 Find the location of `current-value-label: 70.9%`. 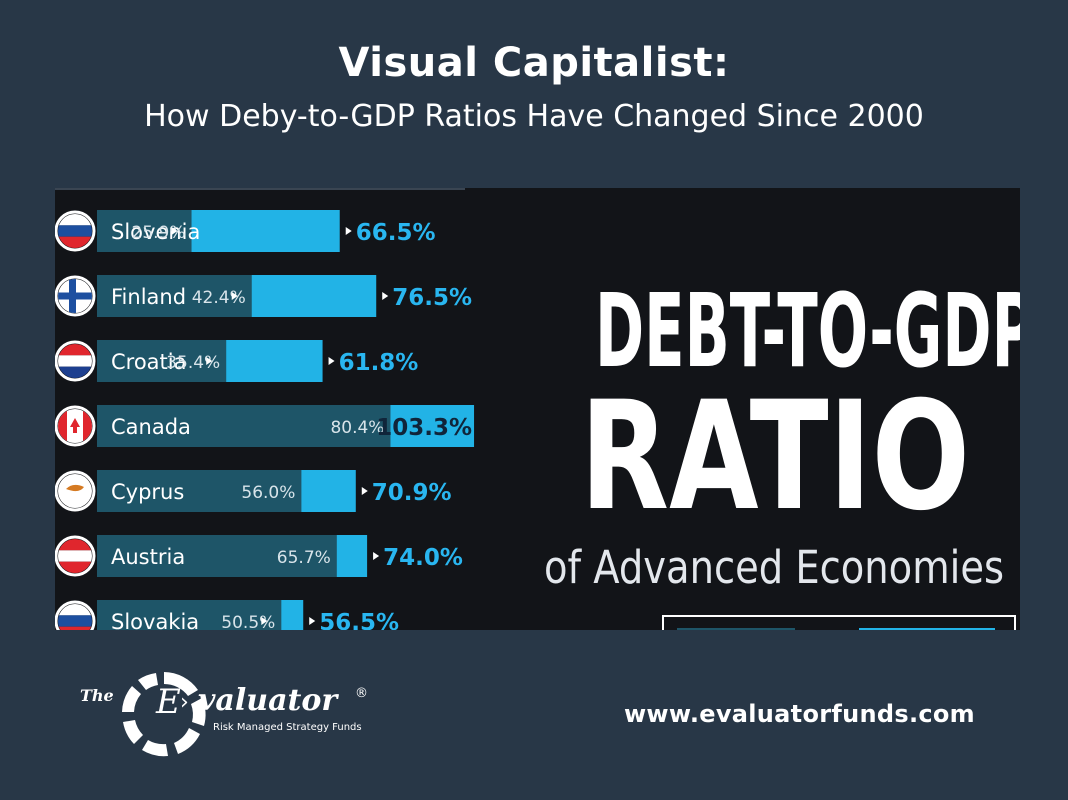

current-value-label: 70.9% is located at coordinates (412, 493).